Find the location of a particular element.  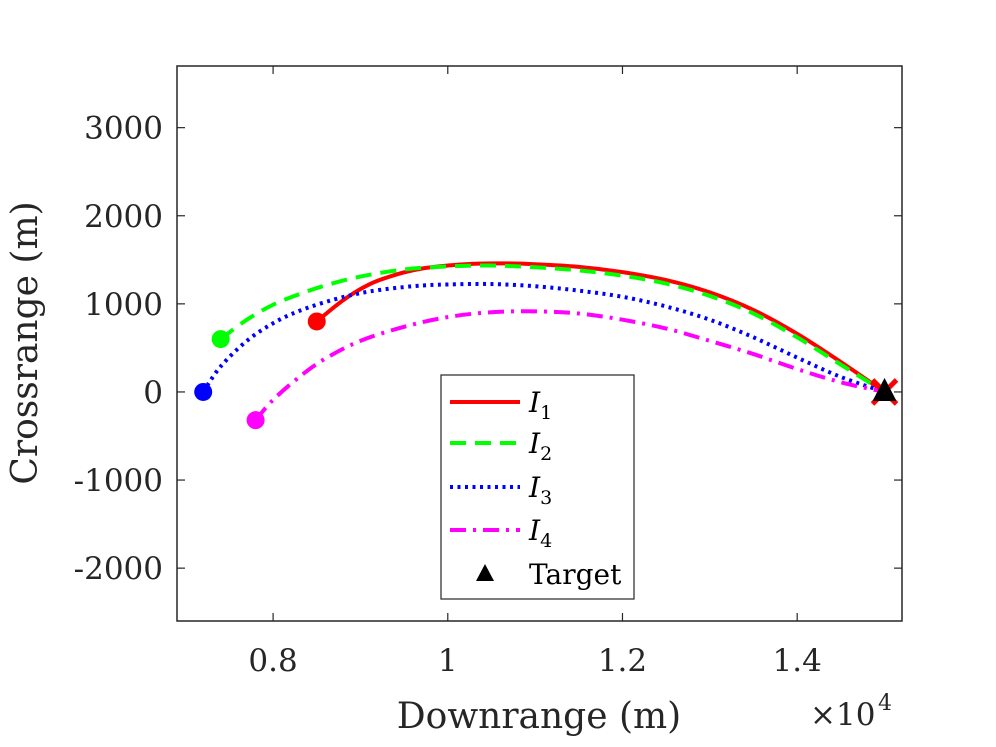

x-tick-label: 1.4 is located at coordinates (797, 661).